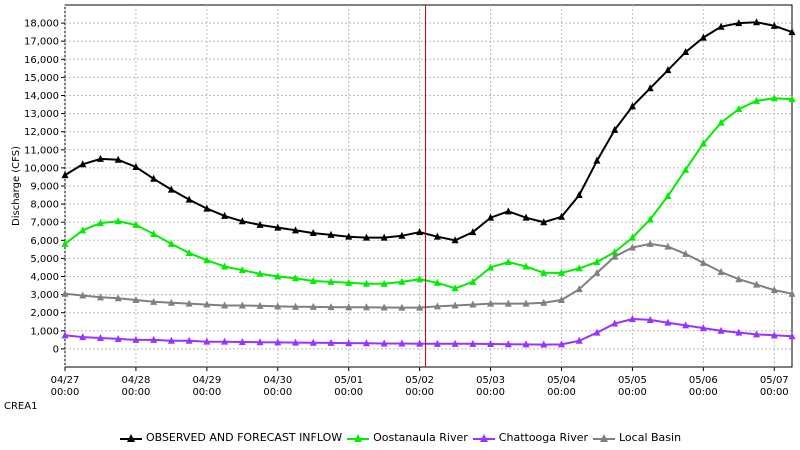 This screenshot has width=800, height=450. What do you see at coordinates (543, 437) in the screenshot?
I see `legend-label: Chattooga River` at bounding box center [543, 437].